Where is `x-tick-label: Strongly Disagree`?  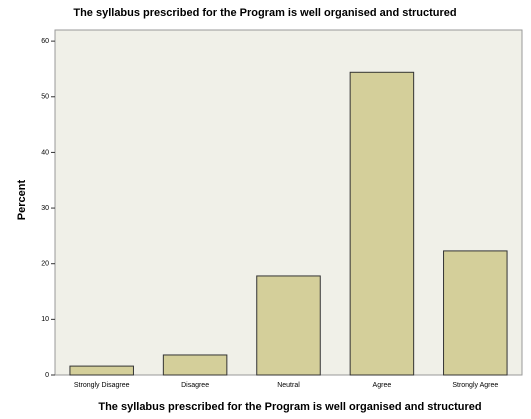
x-tick-label: Strongly Disagree is located at coordinates (102, 385).